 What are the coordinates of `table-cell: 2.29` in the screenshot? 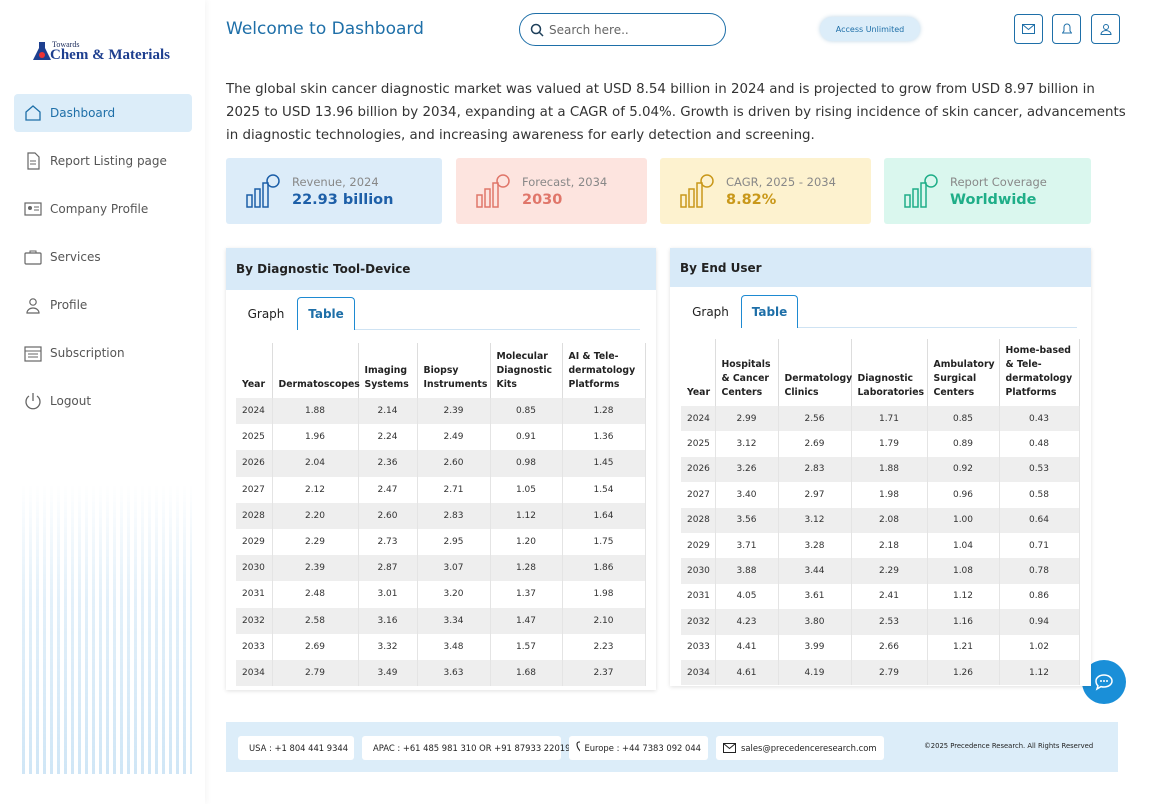 It's located at (889, 571).